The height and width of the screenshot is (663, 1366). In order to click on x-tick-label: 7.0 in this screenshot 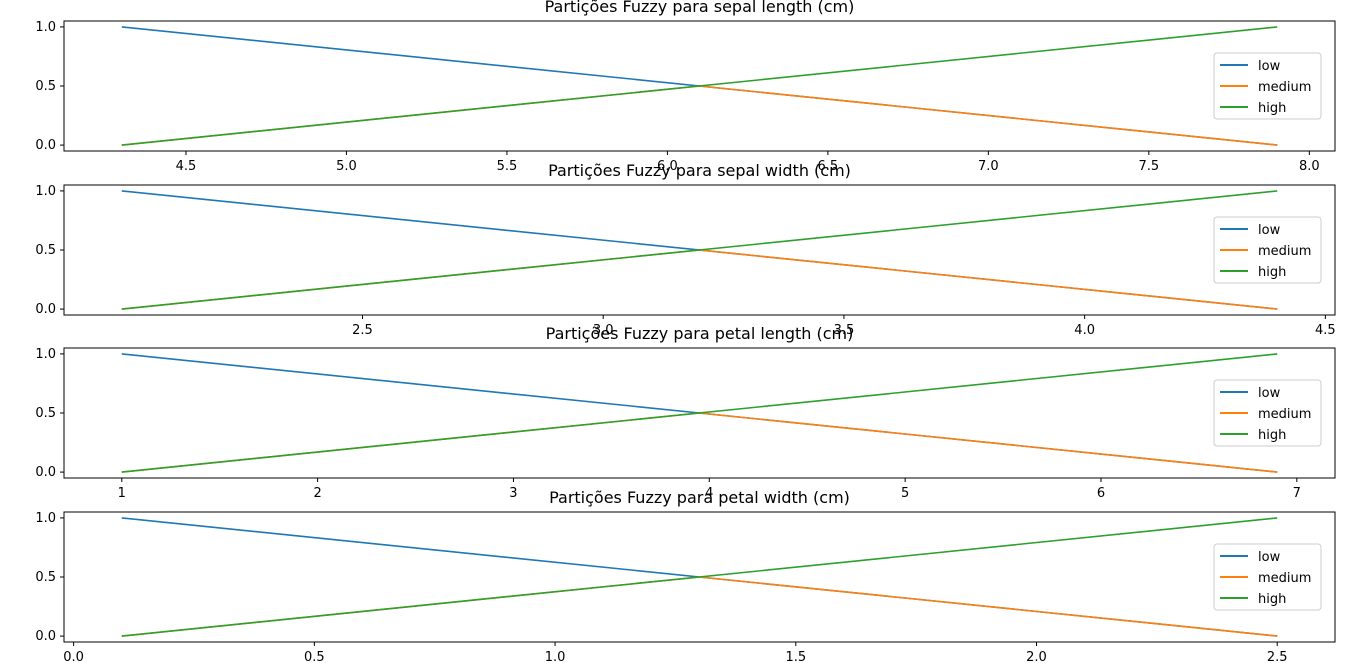, I will do `click(988, 166)`.